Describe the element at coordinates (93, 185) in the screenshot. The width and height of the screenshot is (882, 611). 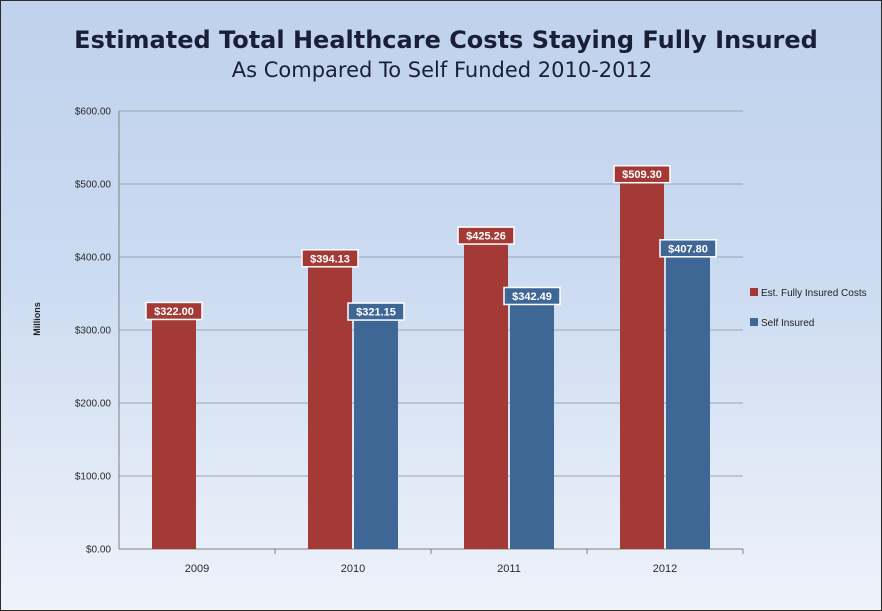
I see `y-tick-label: $500.00` at that location.